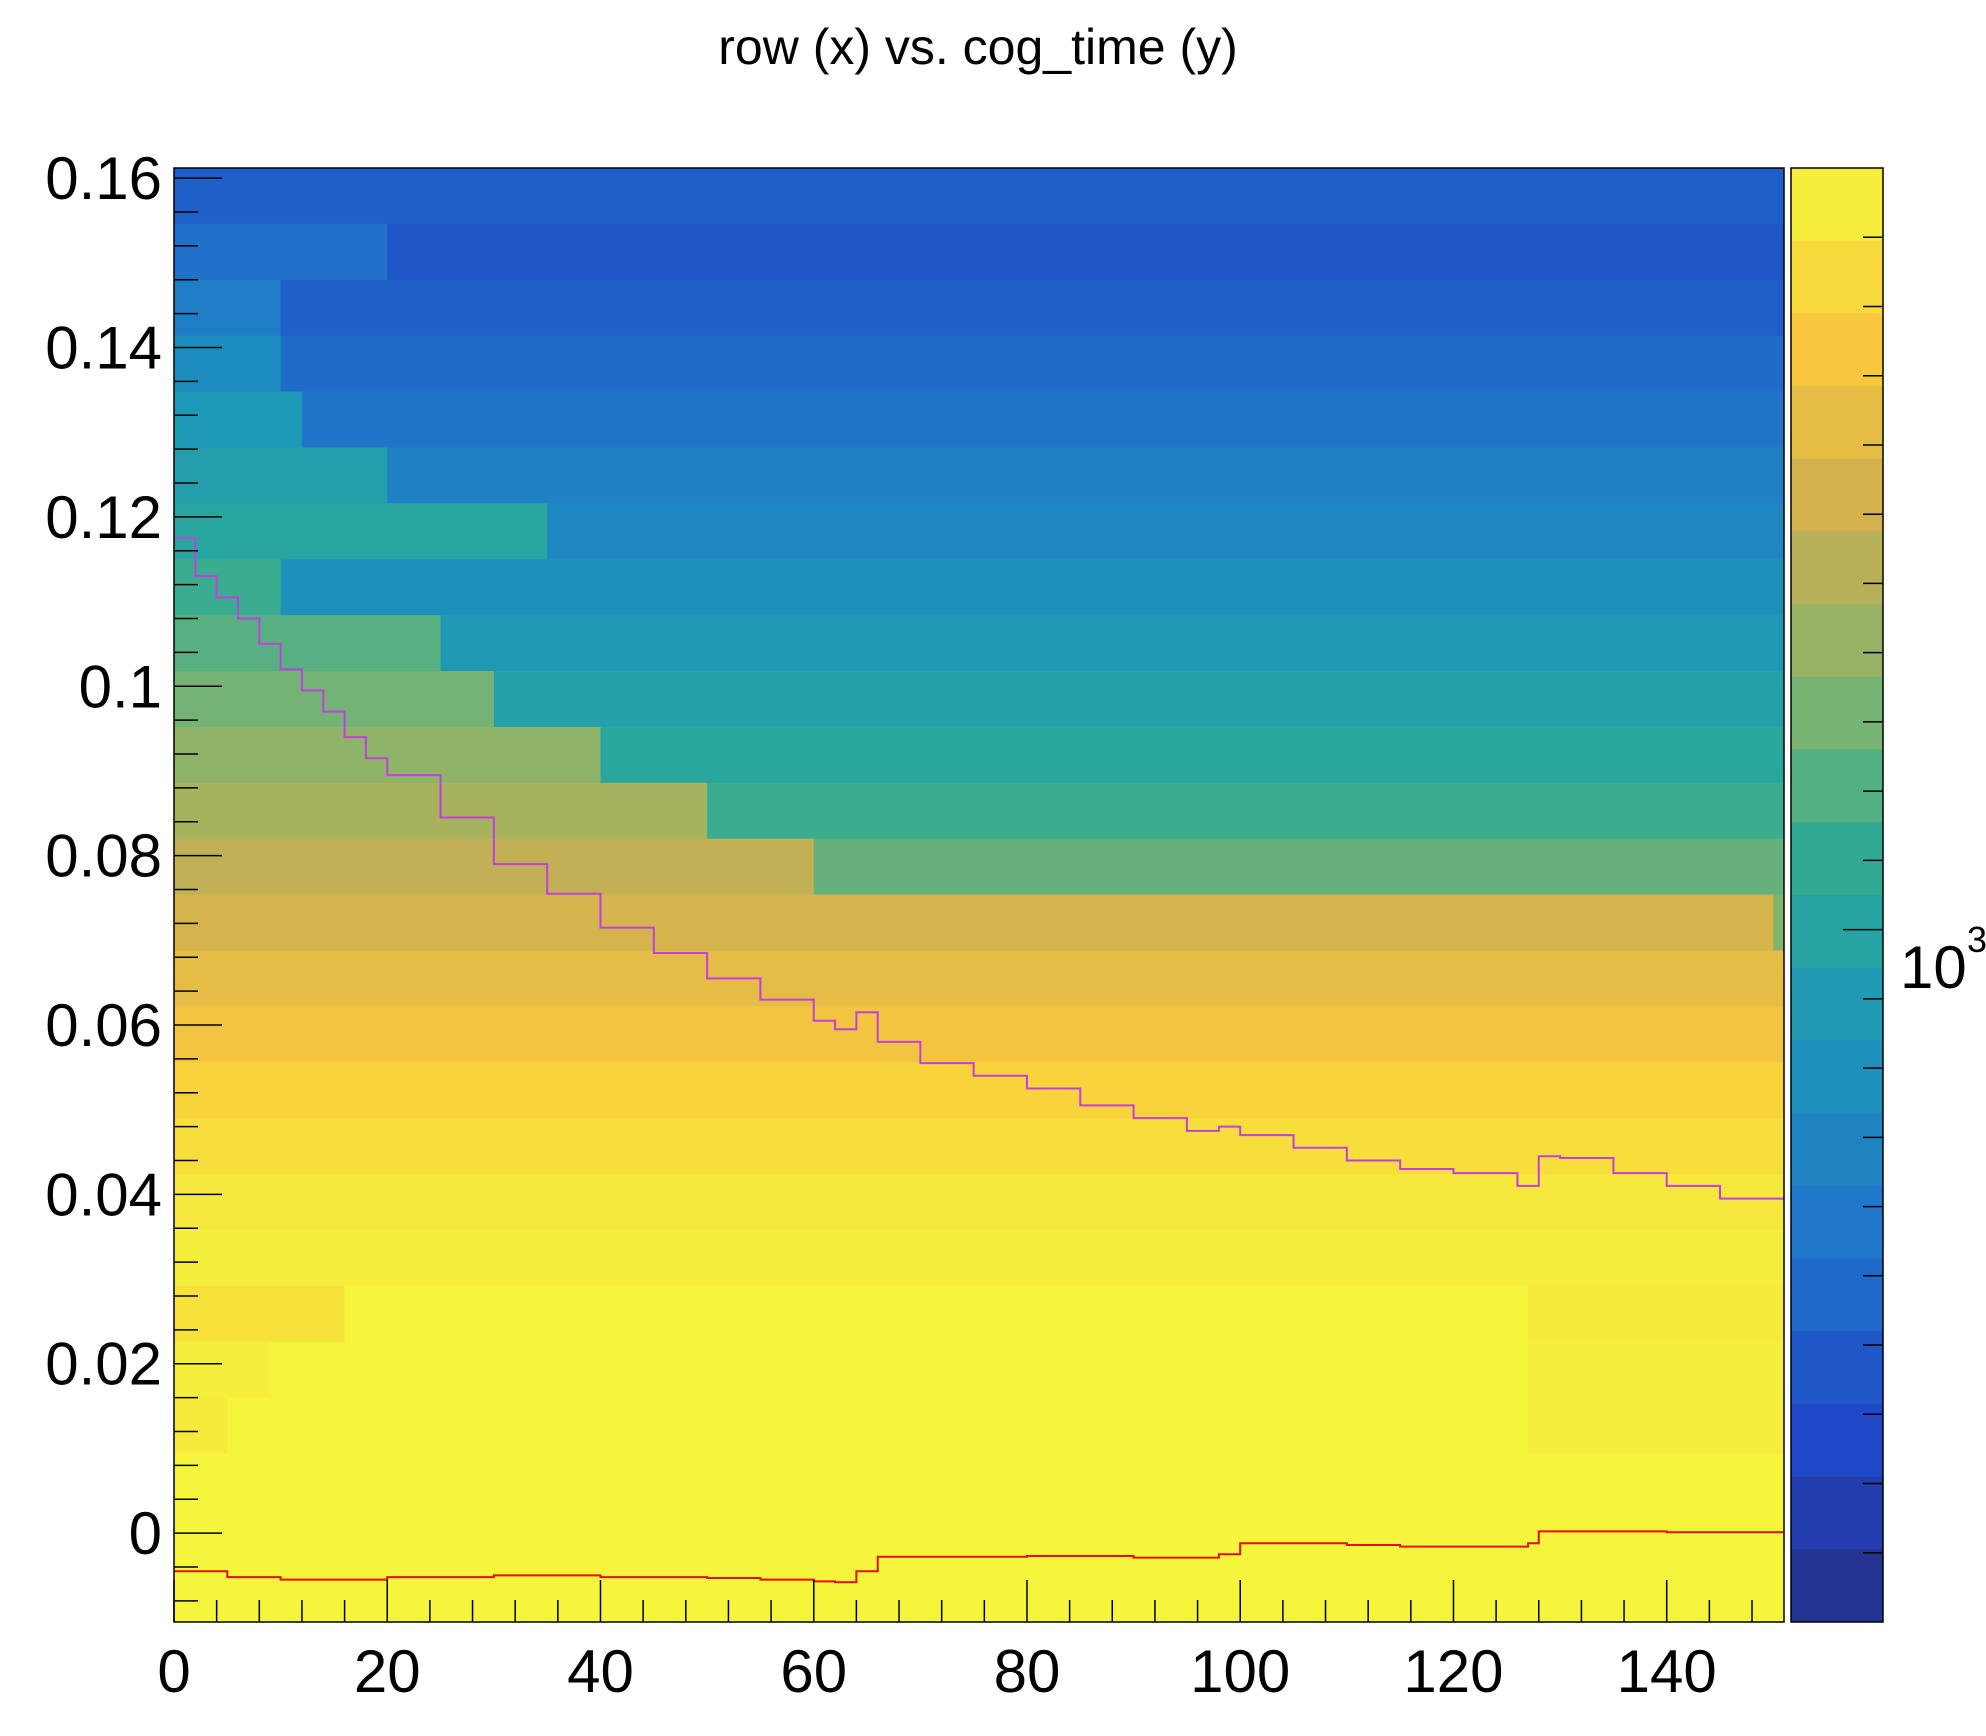 Image resolution: width=1986 pixels, height=1736 pixels. What do you see at coordinates (979, 1557) in the screenshot?
I see `red-profile-line` at bounding box center [979, 1557].